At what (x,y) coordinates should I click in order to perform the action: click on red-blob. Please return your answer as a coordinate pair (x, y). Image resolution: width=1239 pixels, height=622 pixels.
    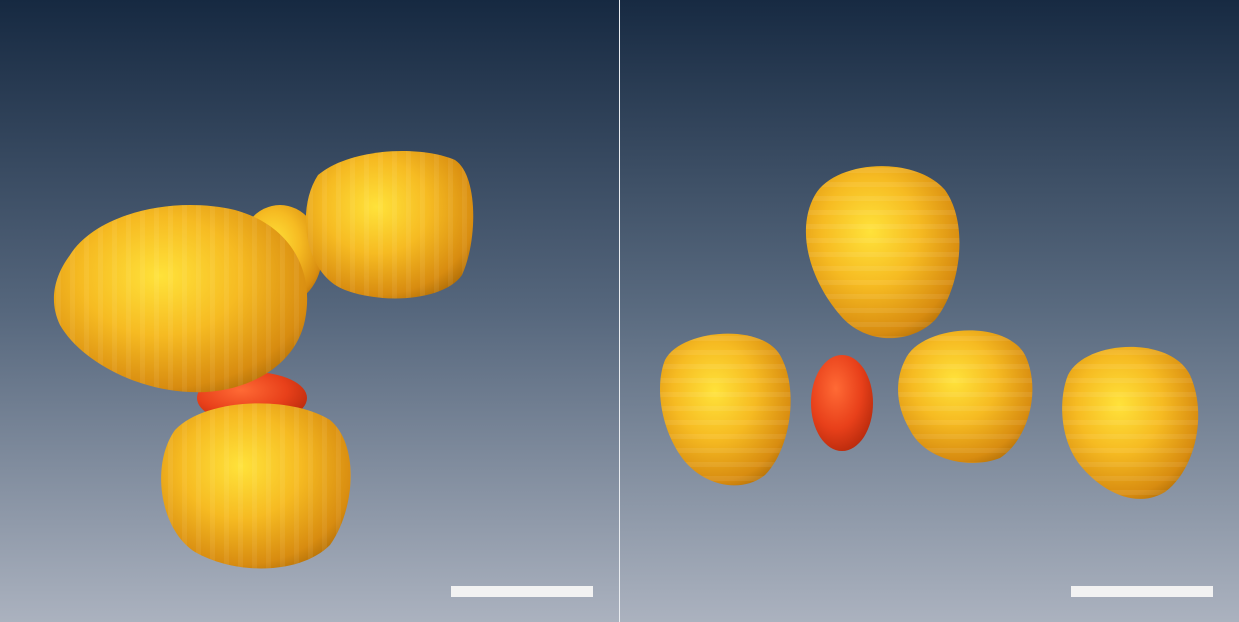
    Looking at the image, I should click on (842, 403).